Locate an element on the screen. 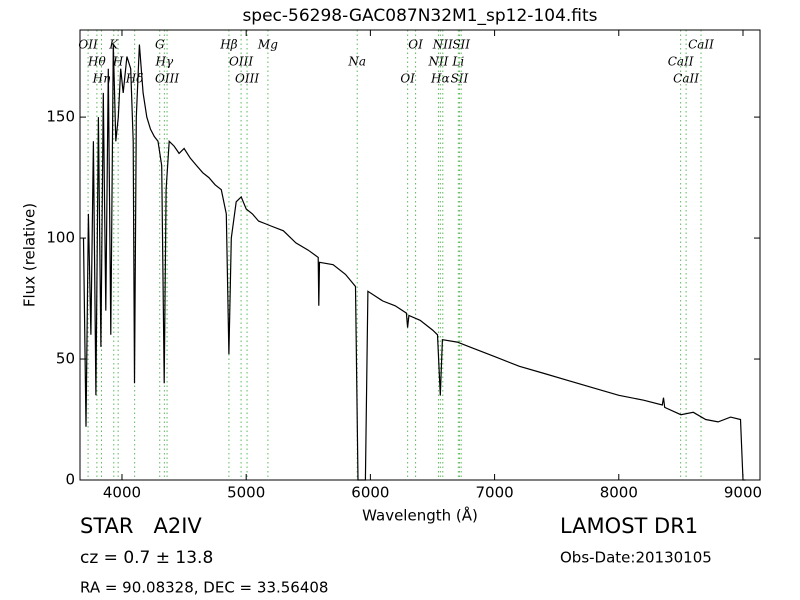 The width and height of the screenshot is (800, 600). y-tick-label: 50 is located at coordinates (65, 359).